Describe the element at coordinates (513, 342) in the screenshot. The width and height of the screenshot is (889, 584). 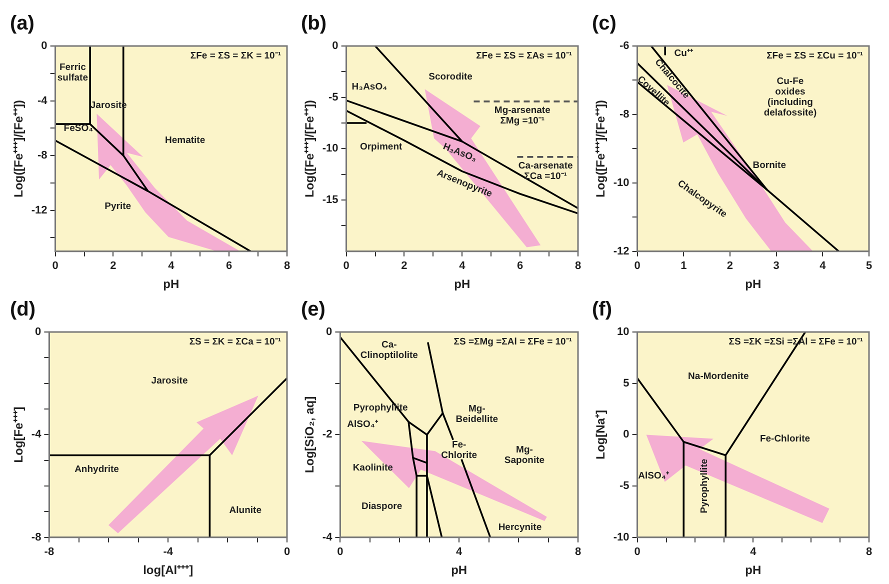
I see `annotation: ΣS =ΣMg =ΣAl = ΣFe = 10⁻¹` at that location.